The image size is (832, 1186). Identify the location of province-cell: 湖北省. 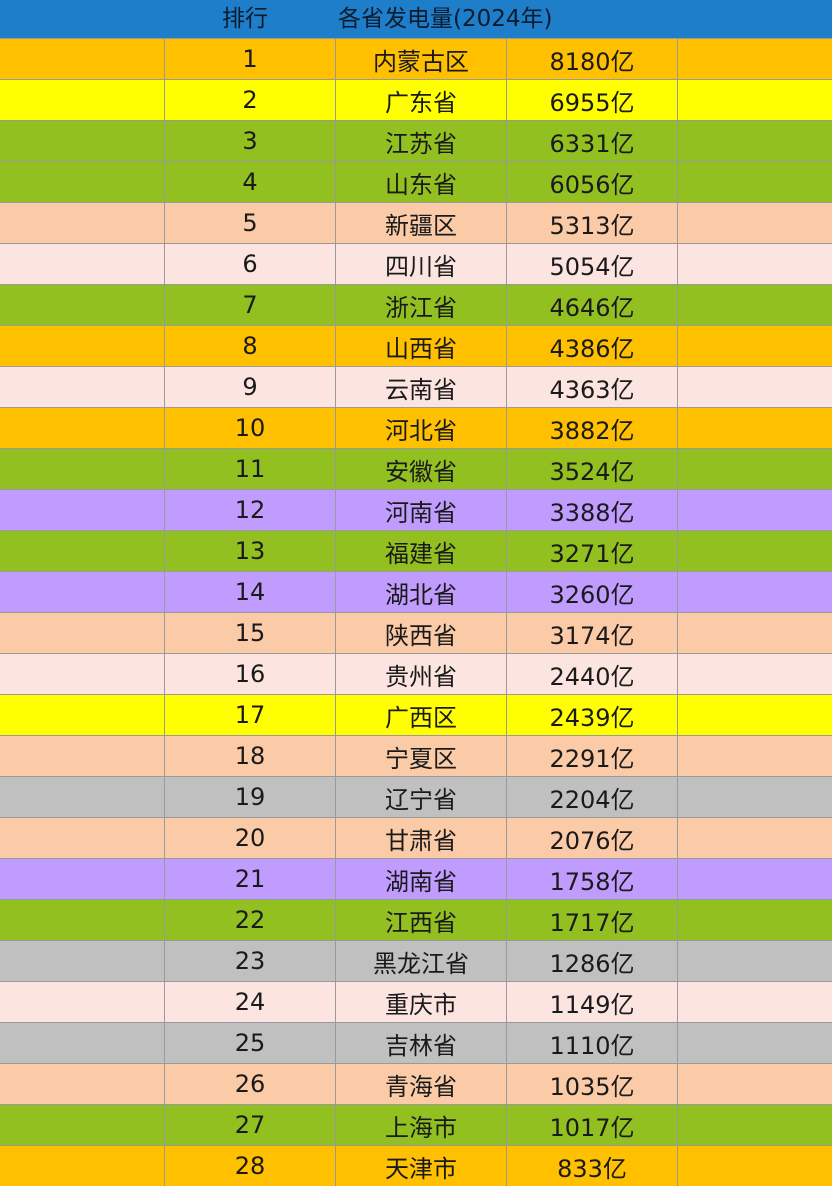
(421, 592).